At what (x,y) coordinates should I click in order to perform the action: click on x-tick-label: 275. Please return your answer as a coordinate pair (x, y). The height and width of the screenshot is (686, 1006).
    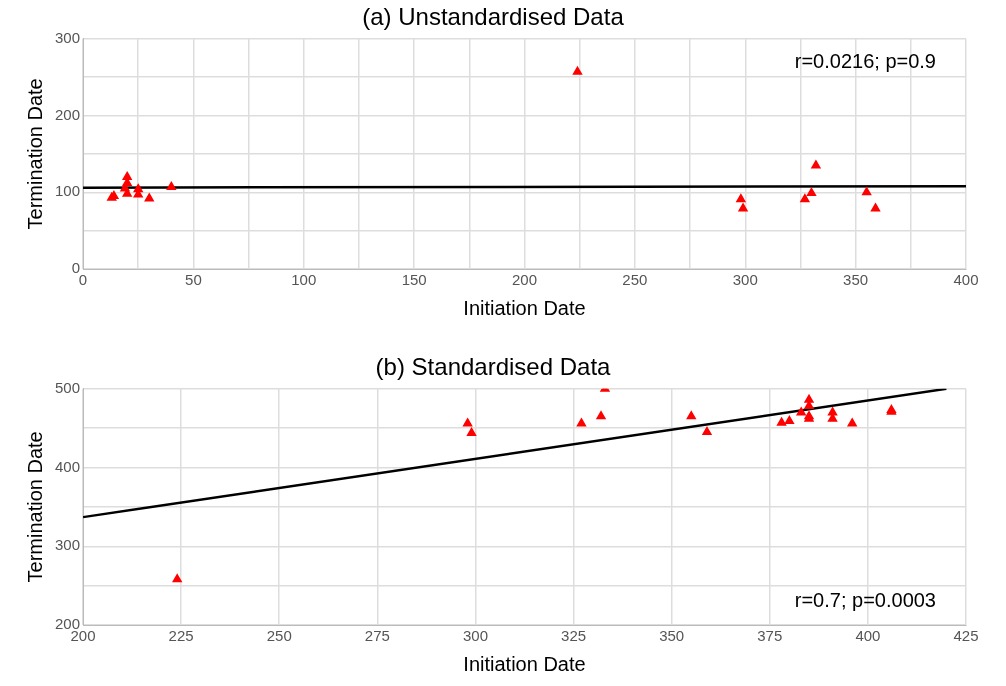
    Looking at the image, I should click on (377, 636).